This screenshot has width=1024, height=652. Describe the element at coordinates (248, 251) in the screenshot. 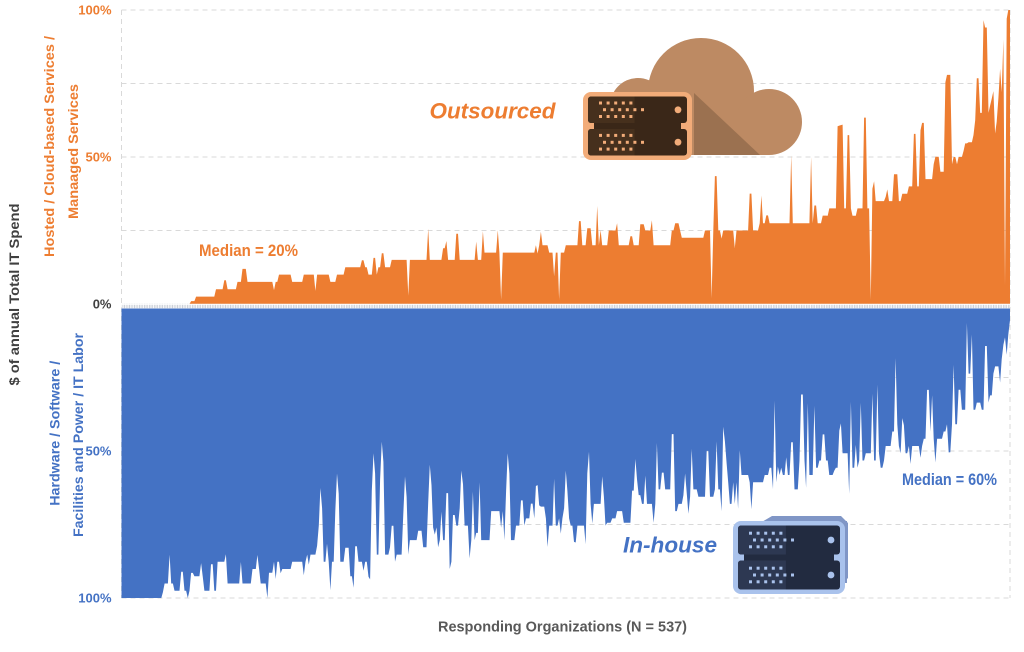

I see `svg-text: Median = 20%` at that location.